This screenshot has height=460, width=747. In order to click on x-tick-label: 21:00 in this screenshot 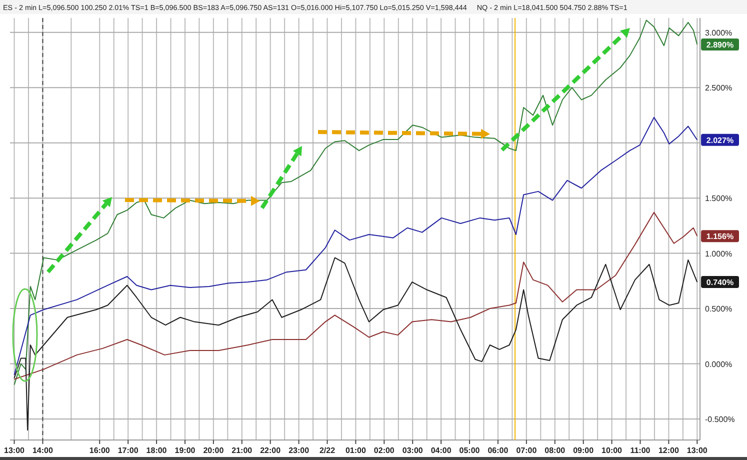, I will do `click(242, 450)`.